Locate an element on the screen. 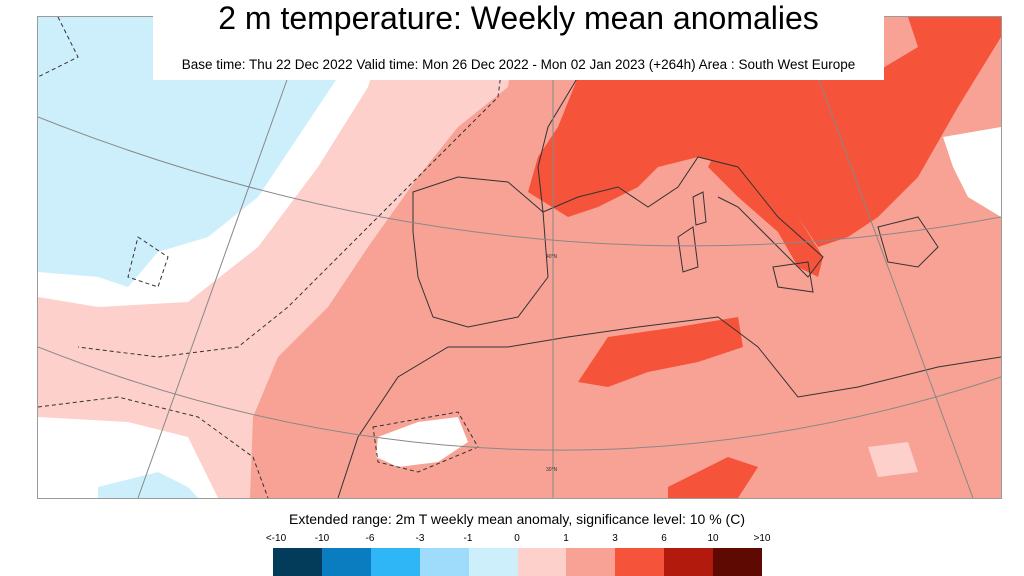  legend-tick: 3 is located at coordinates (615, 538).